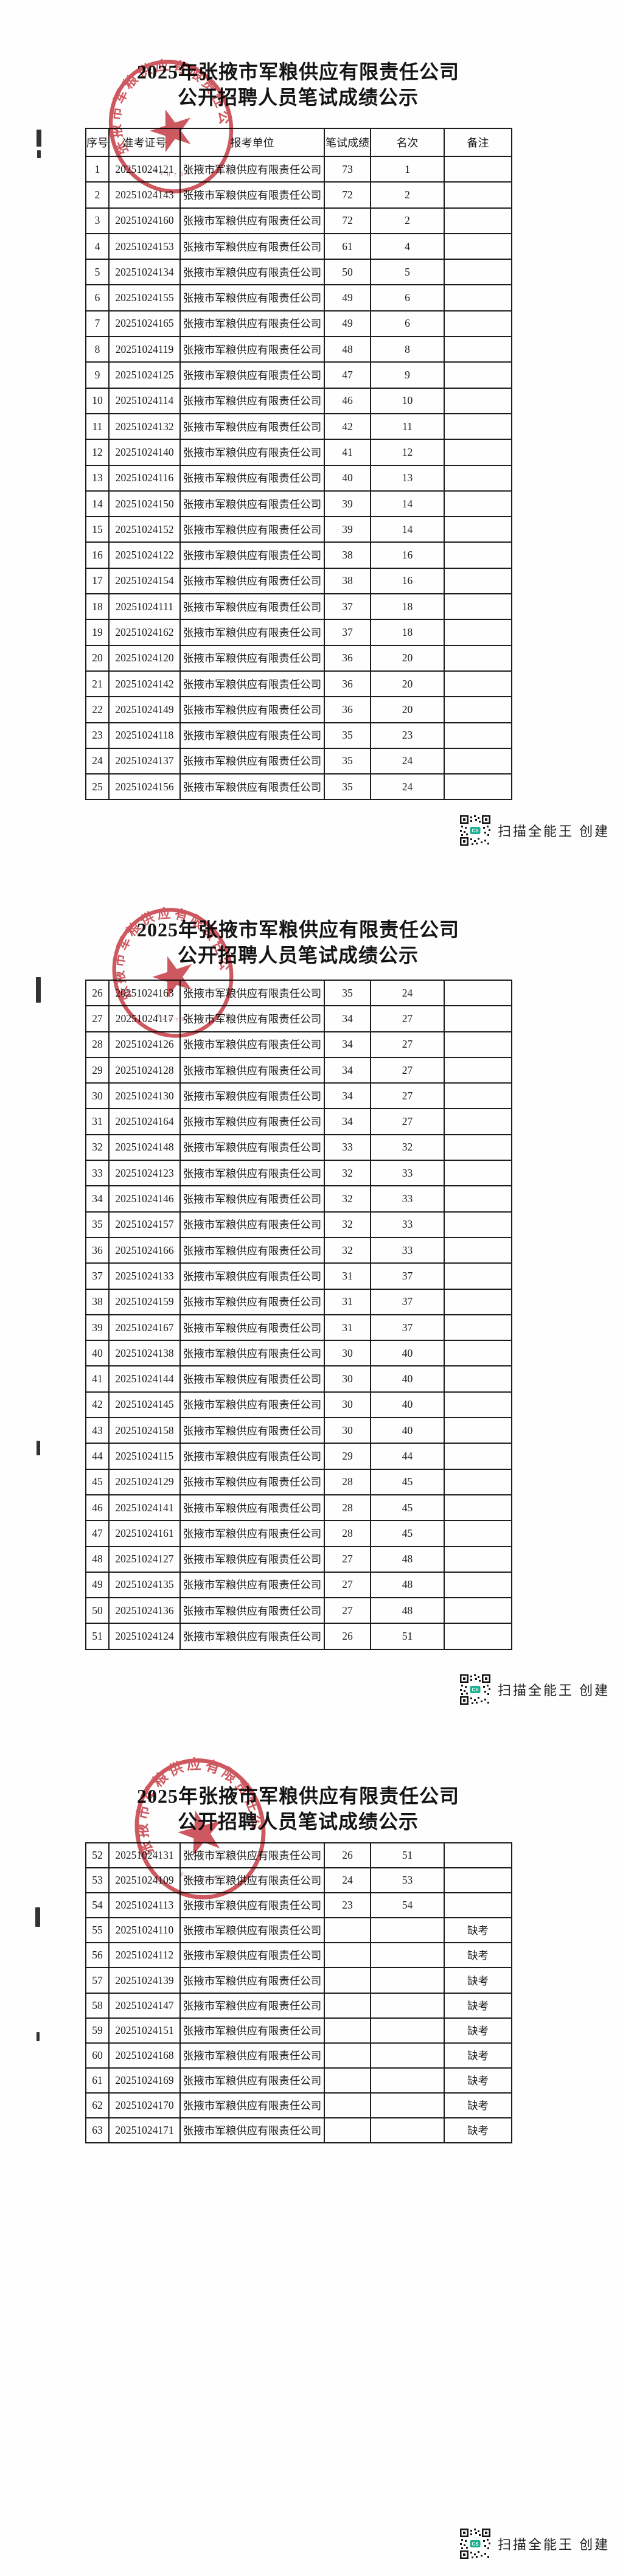 The height and width of the screenshot is (2576, 620). What do you see at coordinates (97, 246) in the screenshot?
I see `cell-no: 4` at bounding box center [97, 246].